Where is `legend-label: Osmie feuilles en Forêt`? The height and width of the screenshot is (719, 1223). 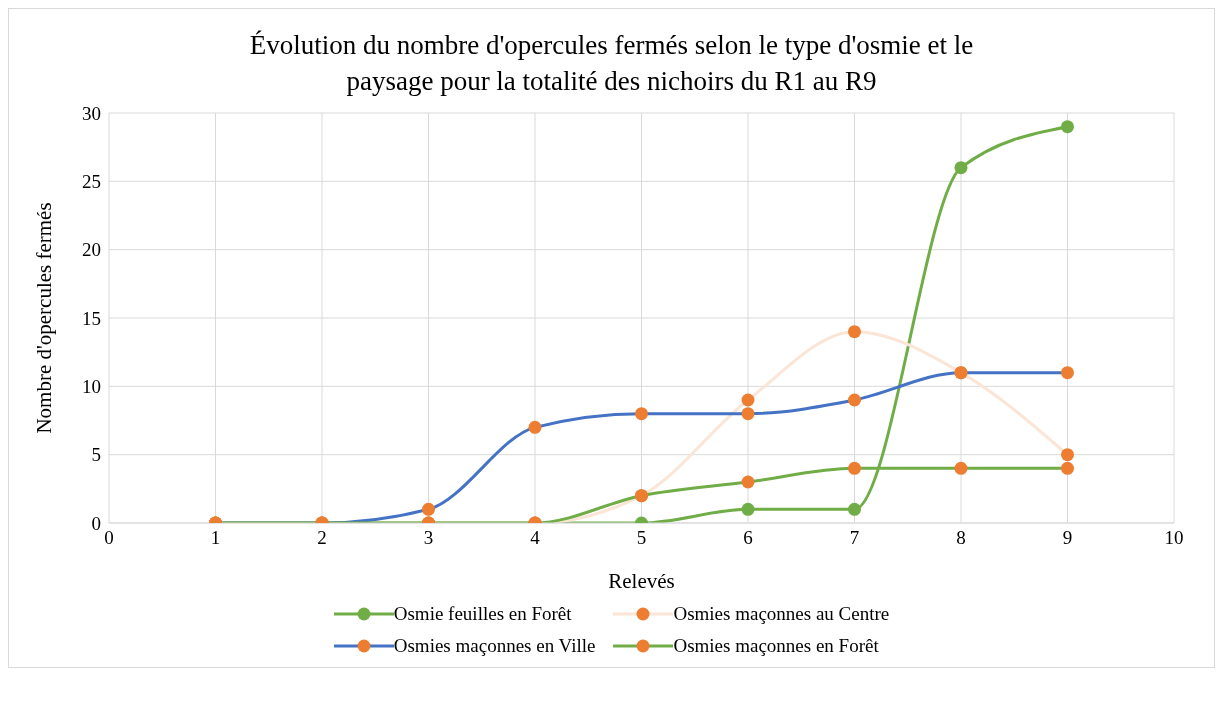 legend-label: Osmie feuilles en Forêt is located at coordinates (482, 614).